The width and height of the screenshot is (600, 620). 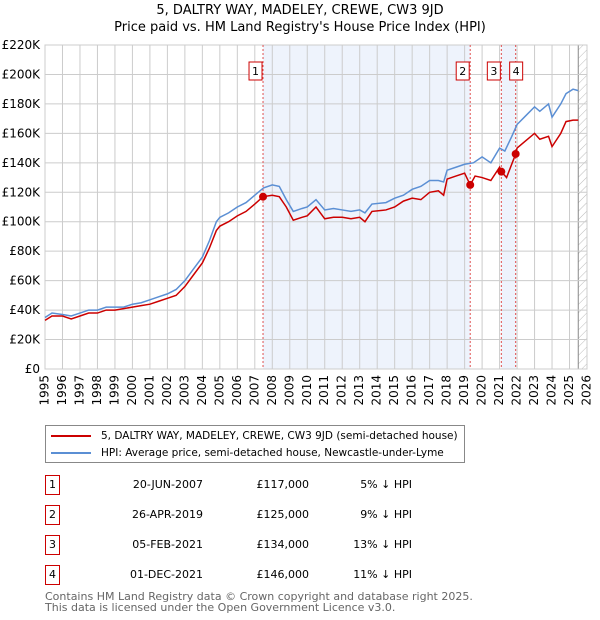 I want to click on x-tick-label: 2022, so click(x=517, y=390).